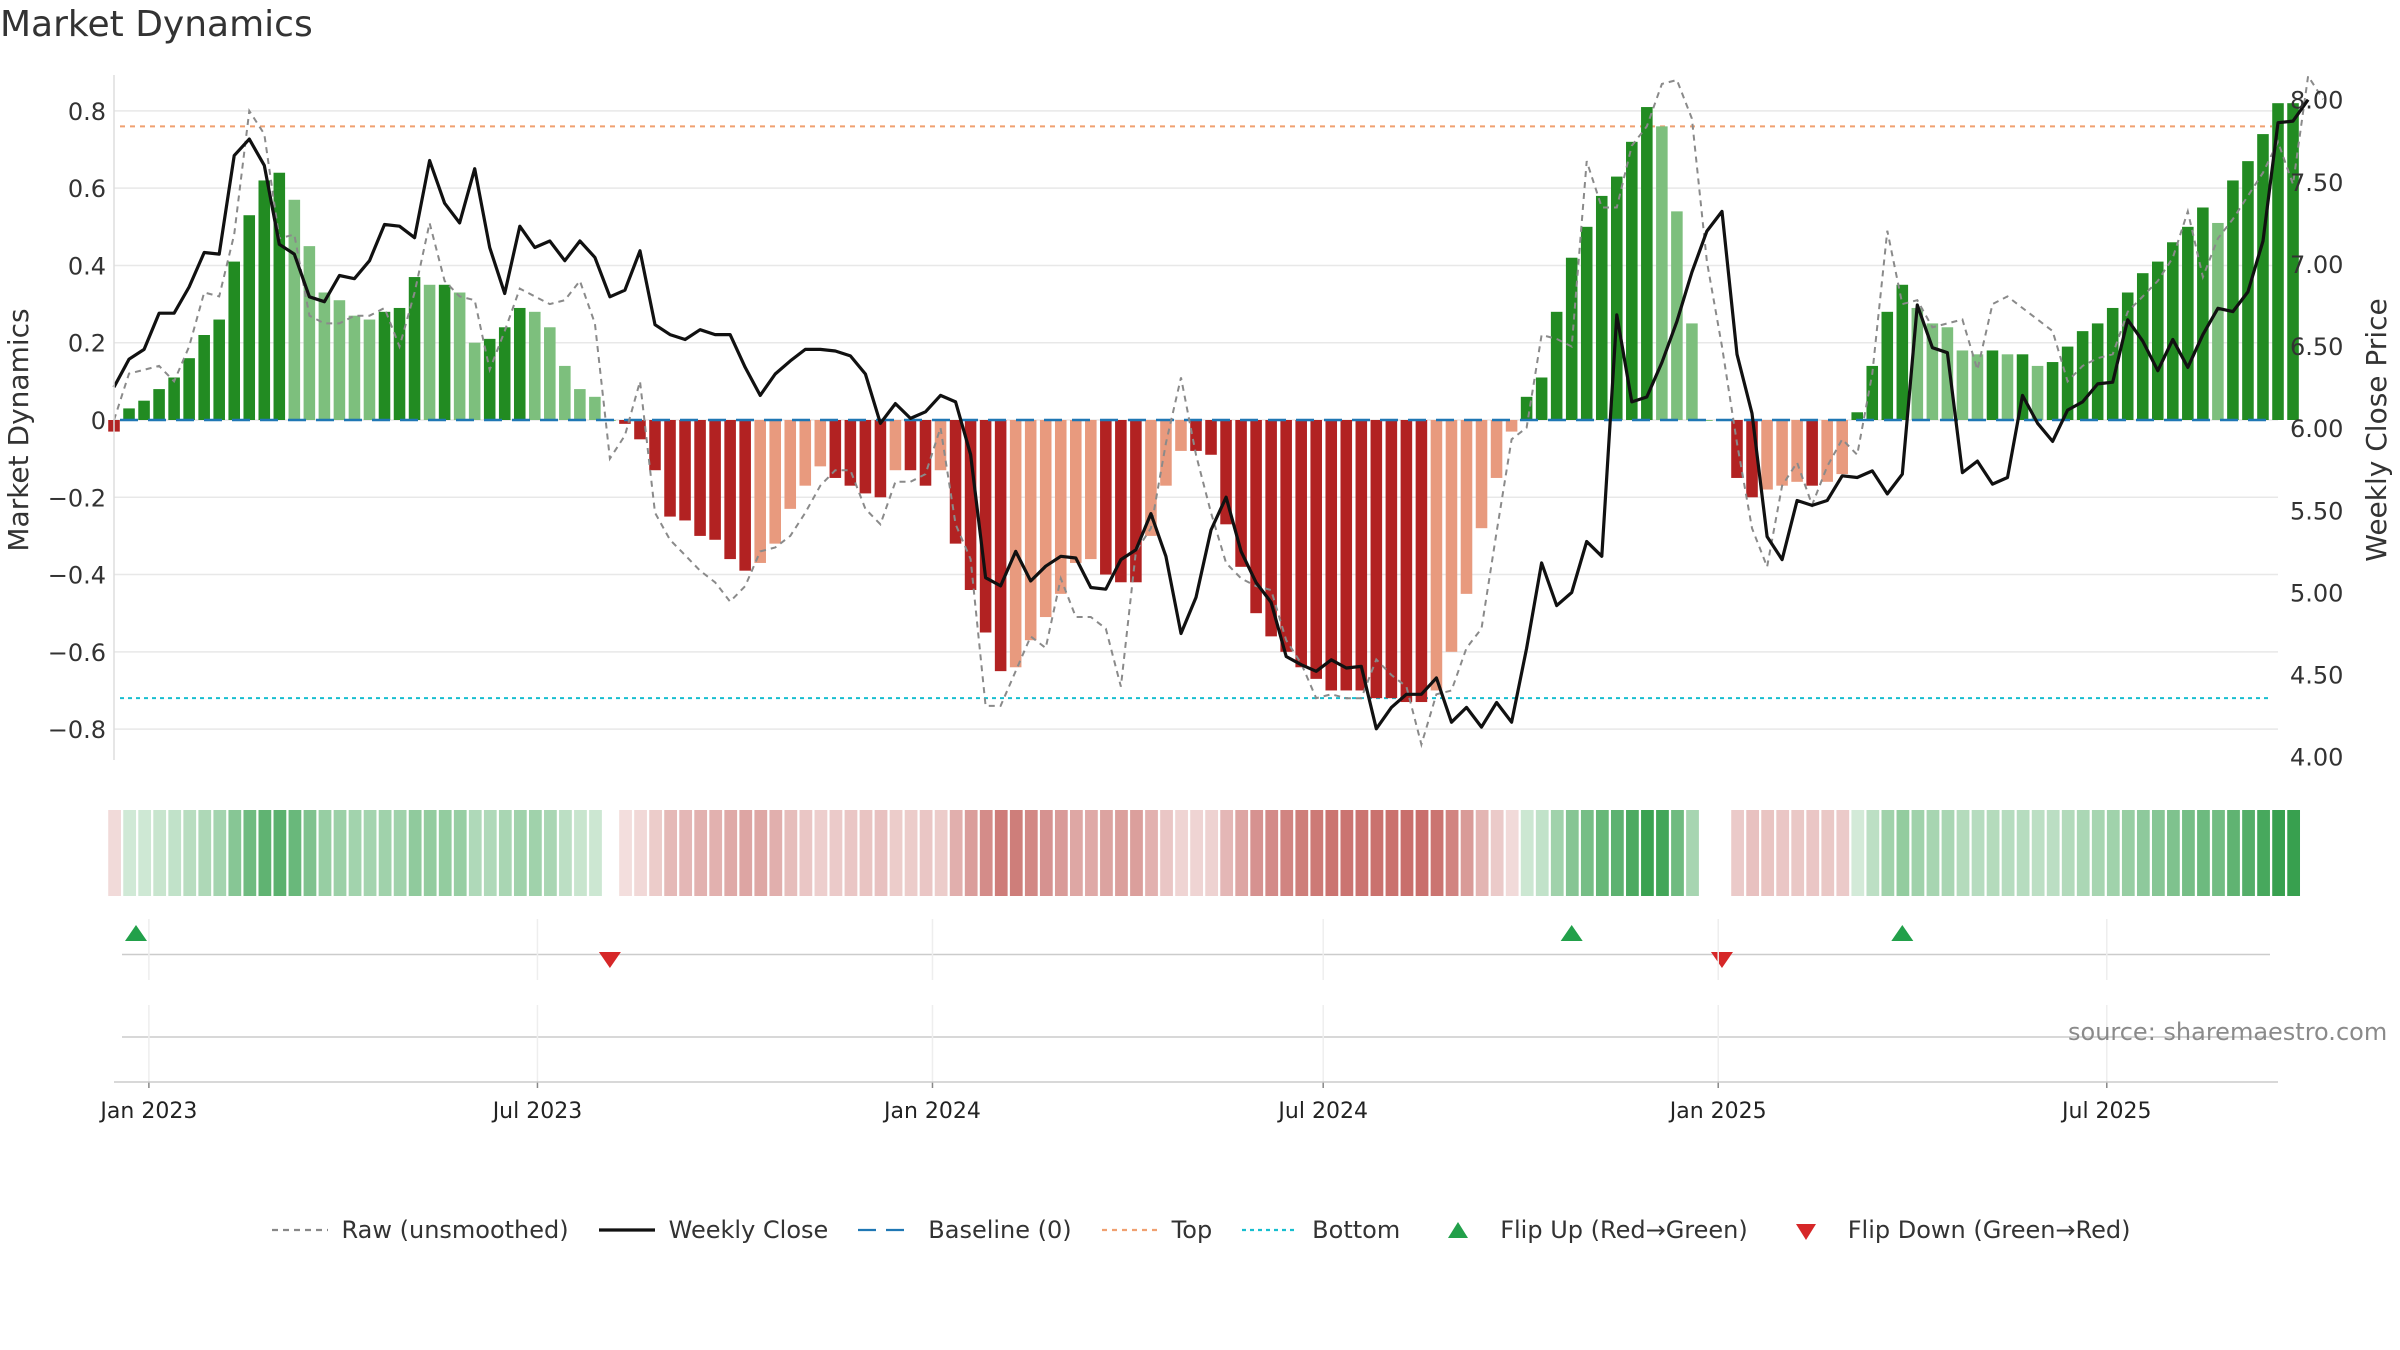 This screenshot has height=1350, width=2400. Describe the element at coordinates (136, 933) in the screenshot. I see `flip-up-marker` at that location.